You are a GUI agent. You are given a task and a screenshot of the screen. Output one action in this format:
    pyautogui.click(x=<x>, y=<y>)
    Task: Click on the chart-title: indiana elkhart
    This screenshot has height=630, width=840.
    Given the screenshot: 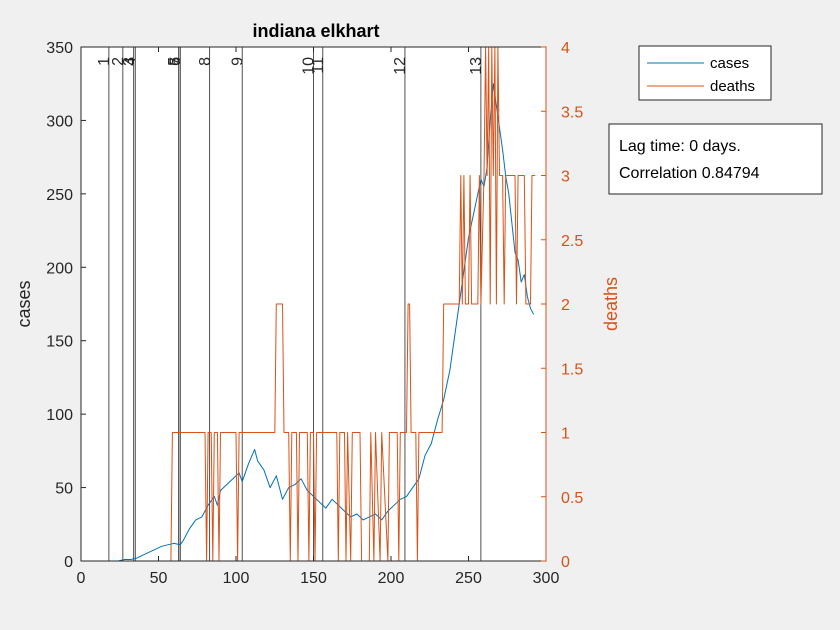 What is the action you would take?
    pyautogui.click(x=315, y=31)
    